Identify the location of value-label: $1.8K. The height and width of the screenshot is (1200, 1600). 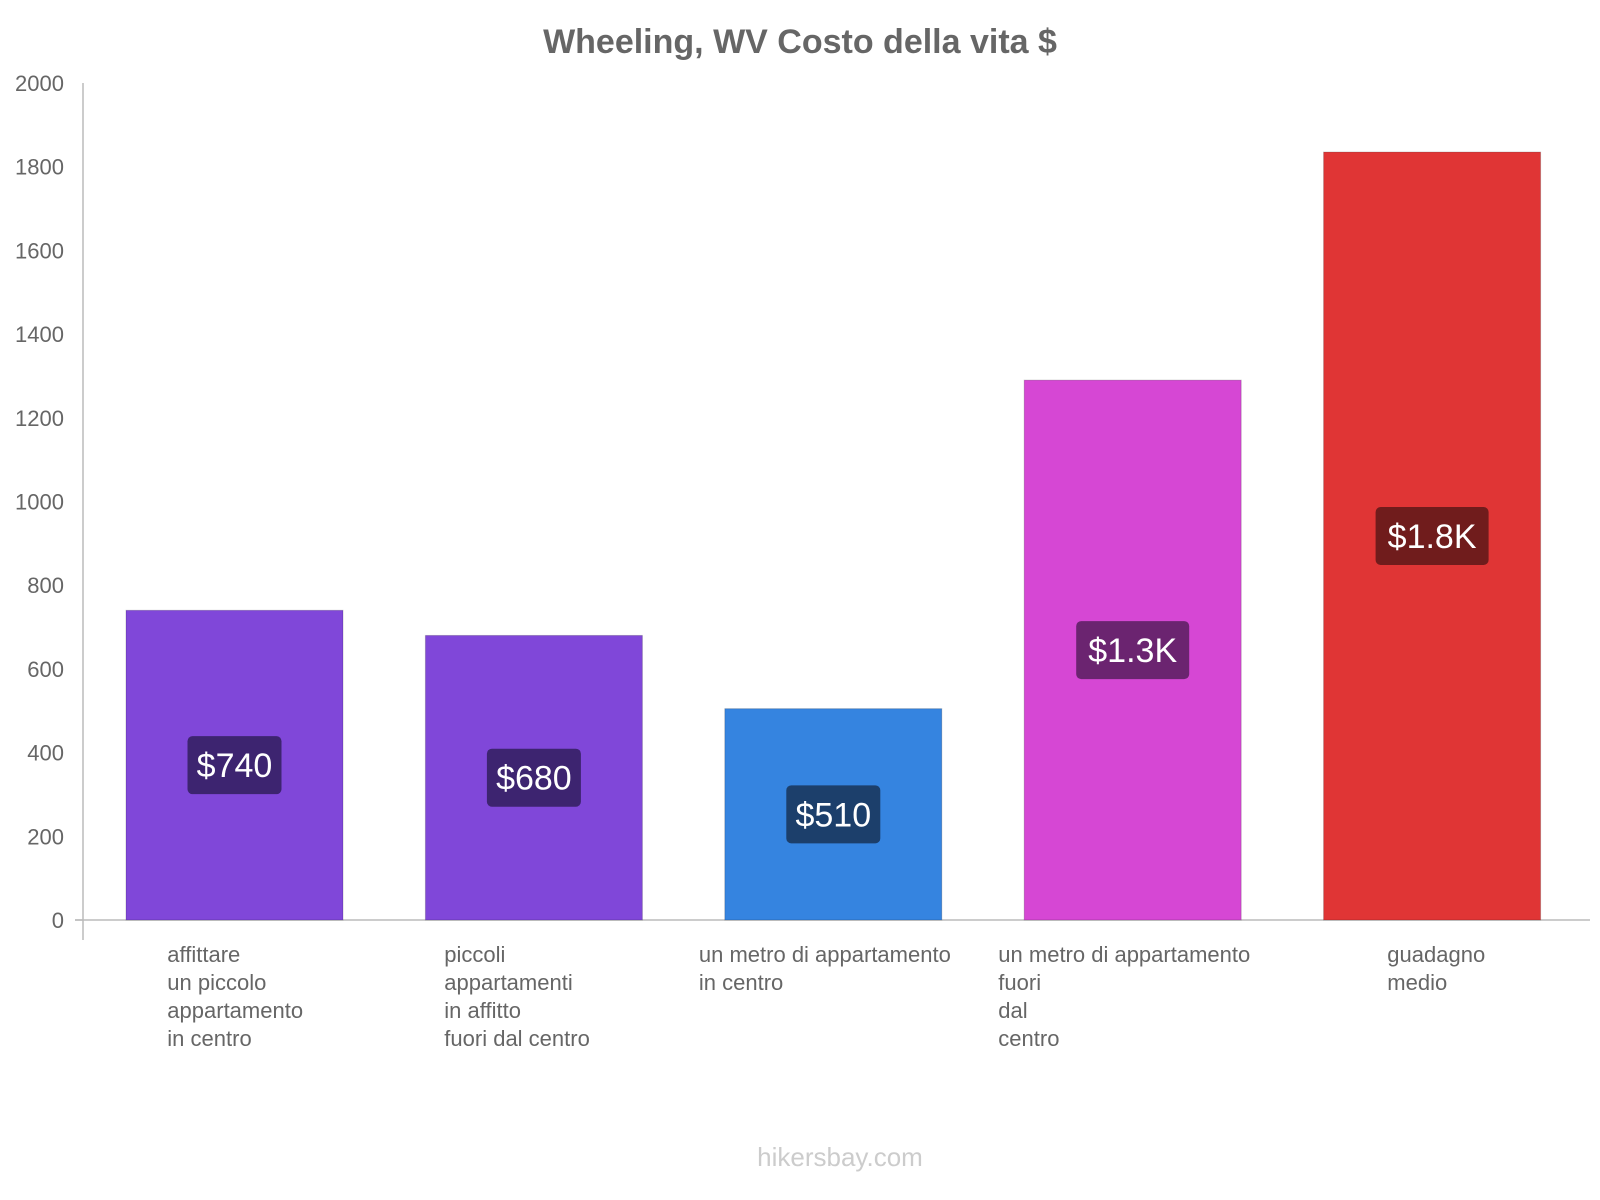
(1432, 537).